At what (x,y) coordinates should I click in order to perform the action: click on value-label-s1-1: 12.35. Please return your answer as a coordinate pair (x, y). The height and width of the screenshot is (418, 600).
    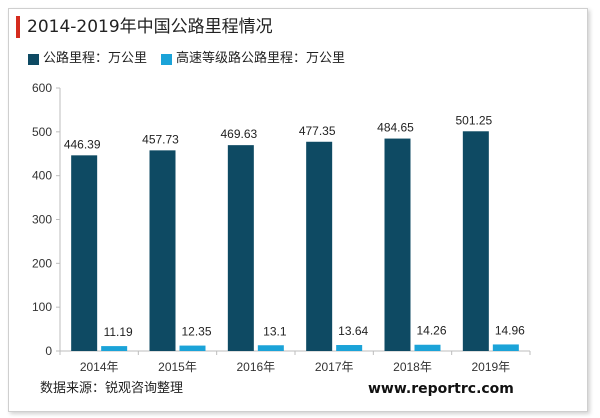
    Looking at the image, I should click on (196, 332).